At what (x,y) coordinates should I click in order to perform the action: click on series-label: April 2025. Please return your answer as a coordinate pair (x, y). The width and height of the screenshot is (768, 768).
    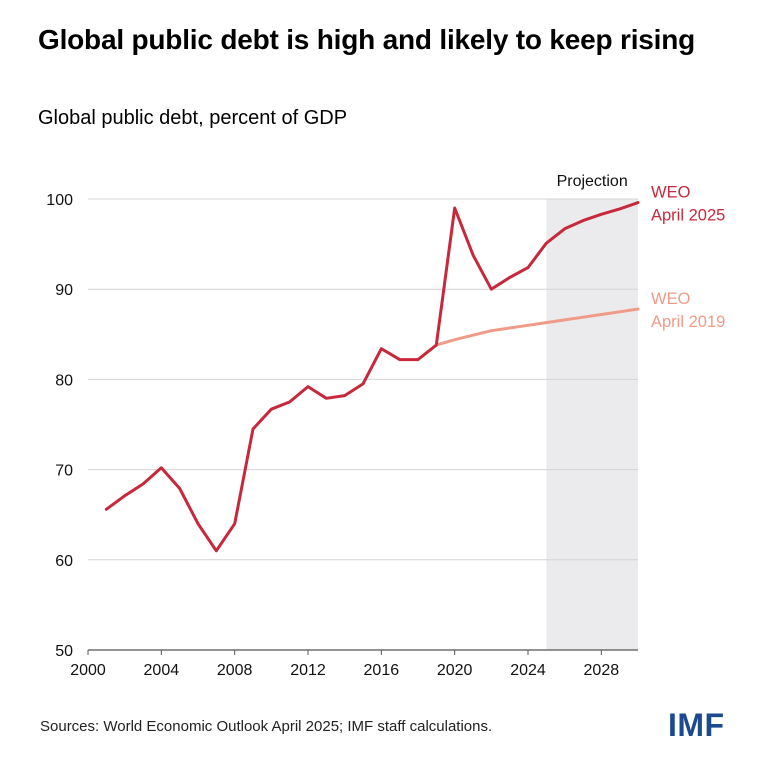
    Looking at the image, I should click on (688, 216).